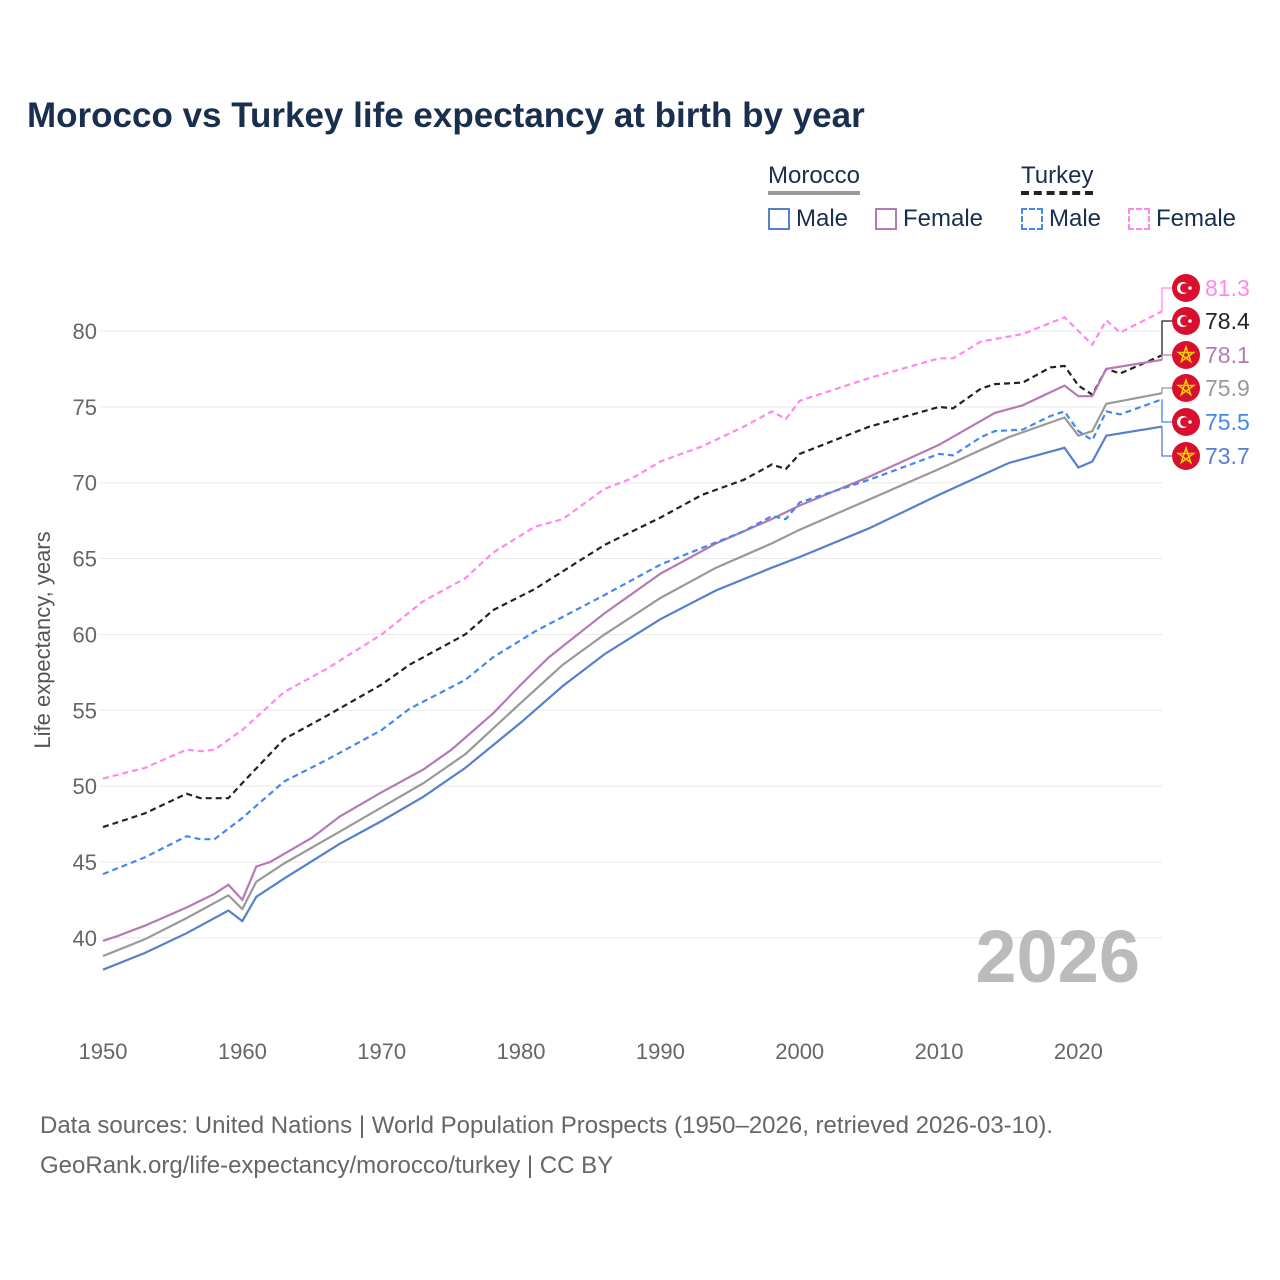 This screenshot has height=1280, width=1280. I want to click on end-value-label: 73.7, so click(1227, 456).